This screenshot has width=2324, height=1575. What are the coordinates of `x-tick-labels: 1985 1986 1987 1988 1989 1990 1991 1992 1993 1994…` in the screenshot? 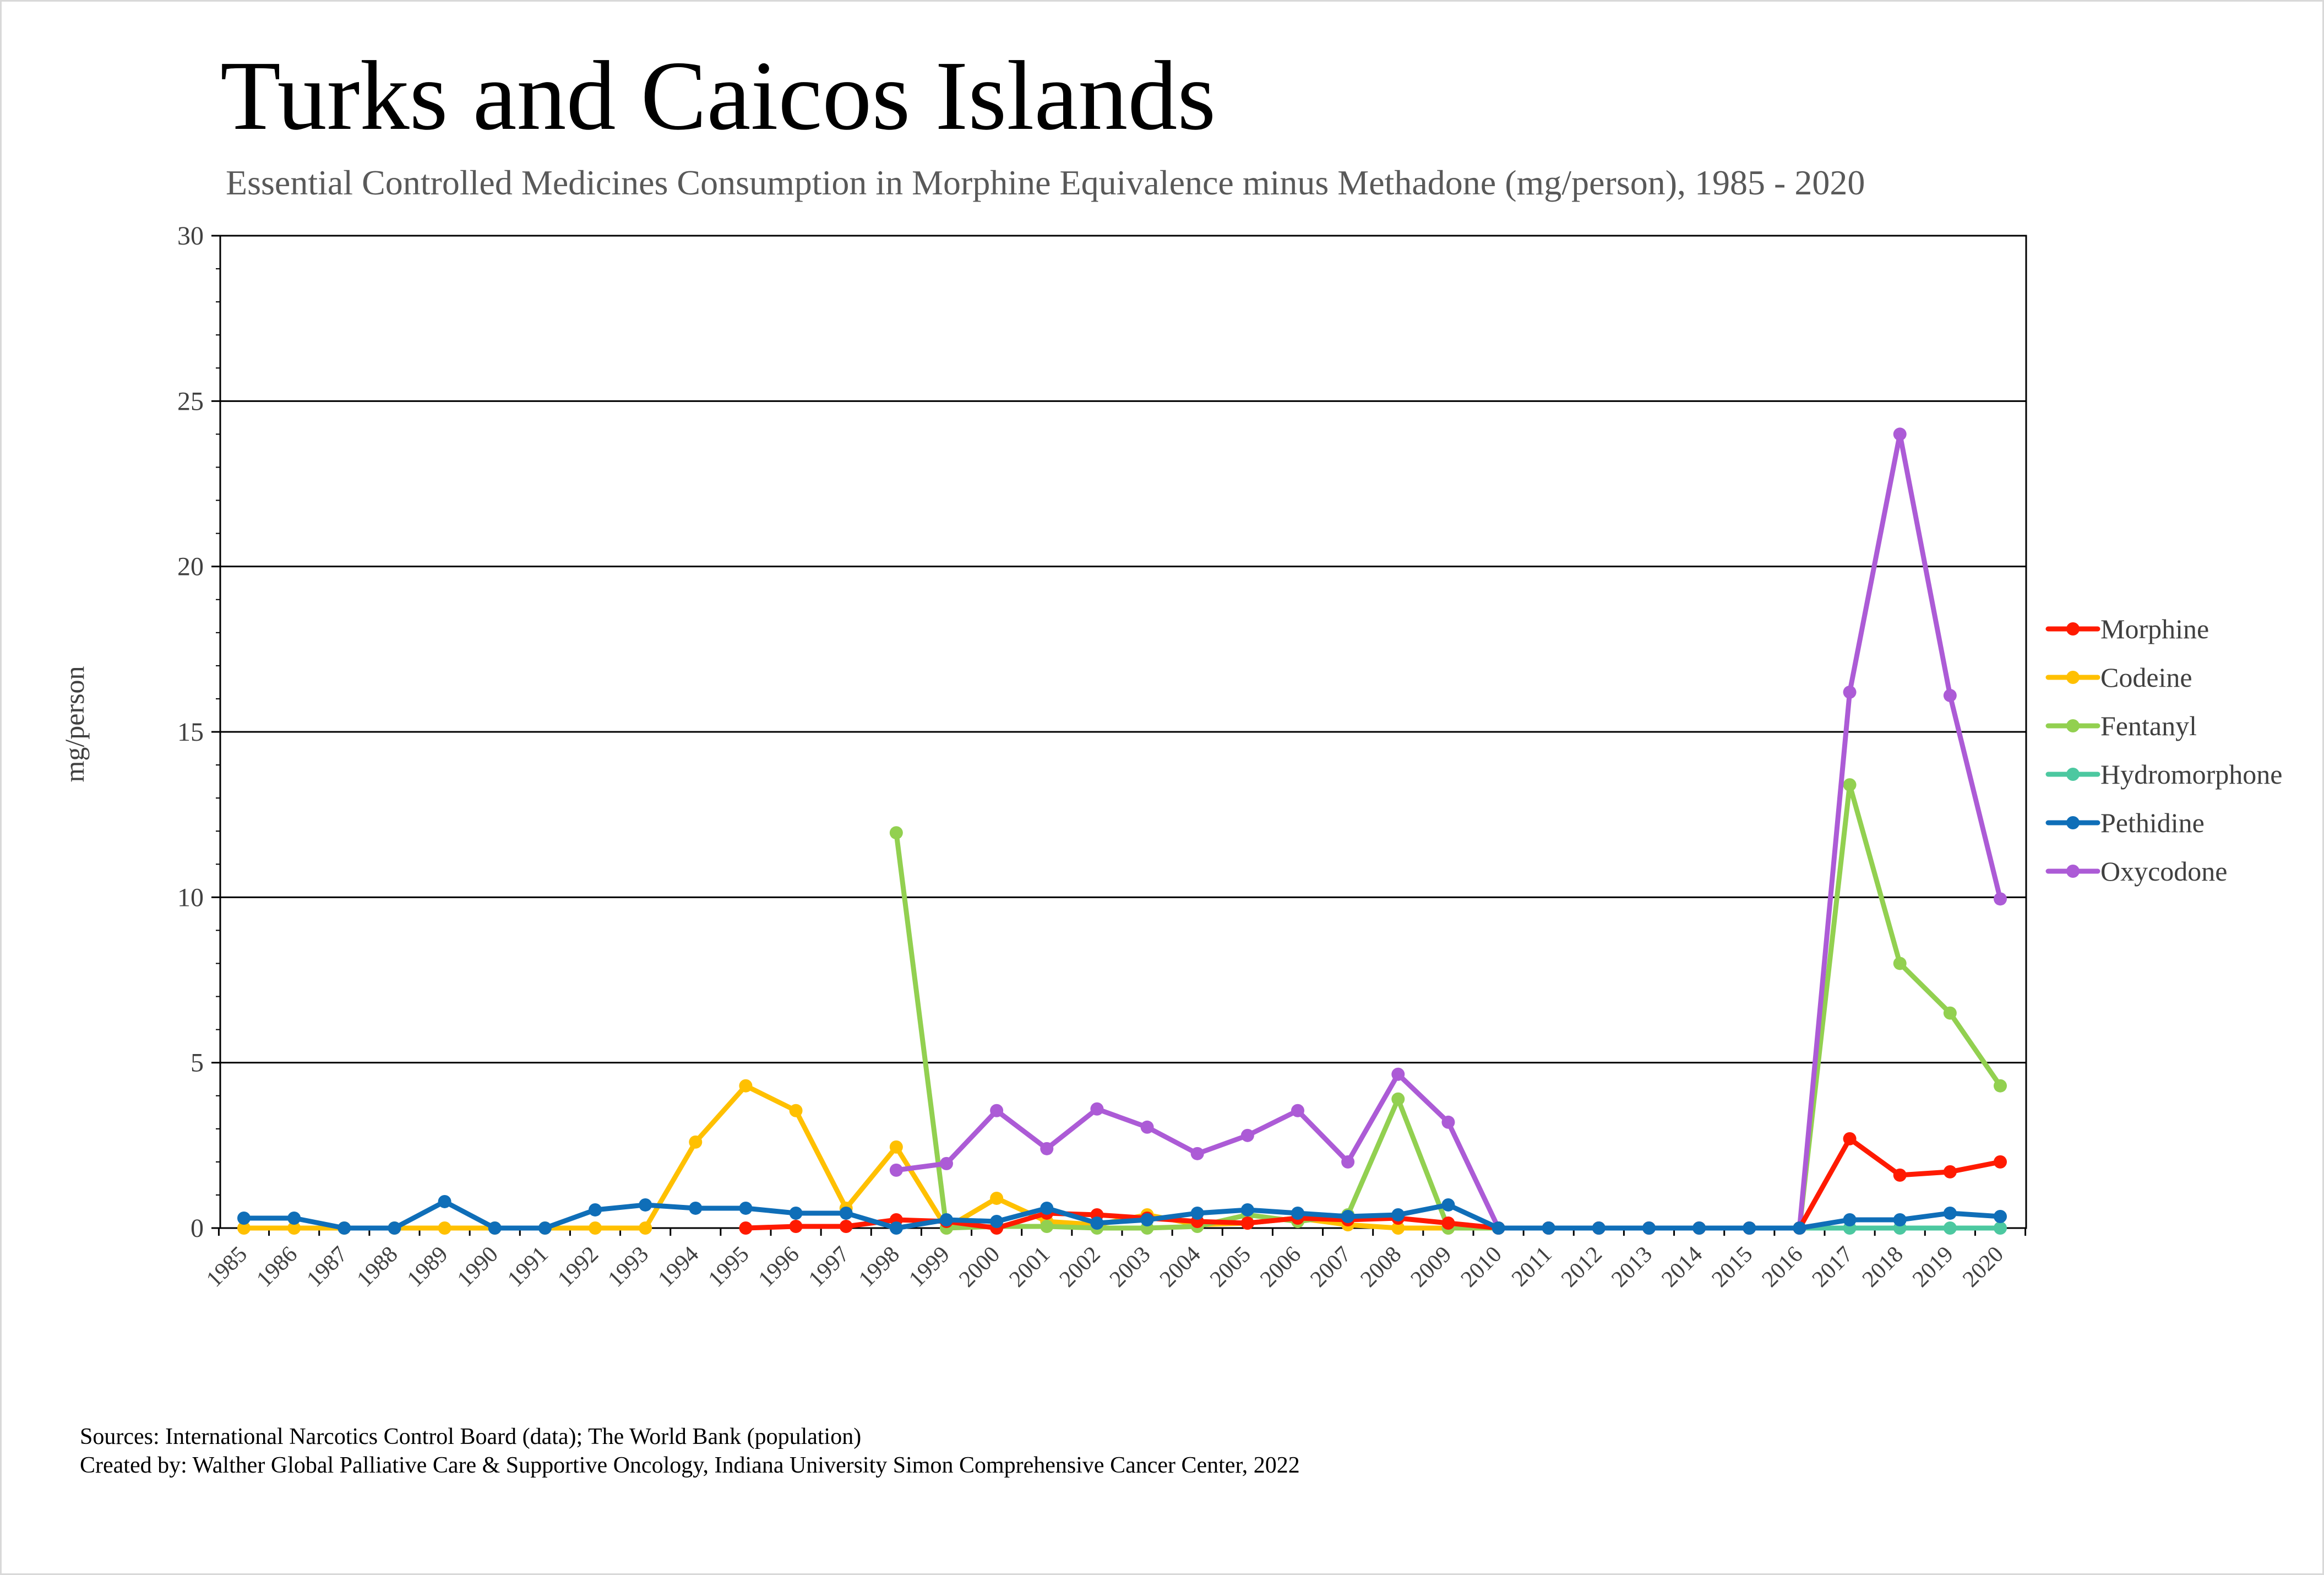 It's located at (1105, 1267).